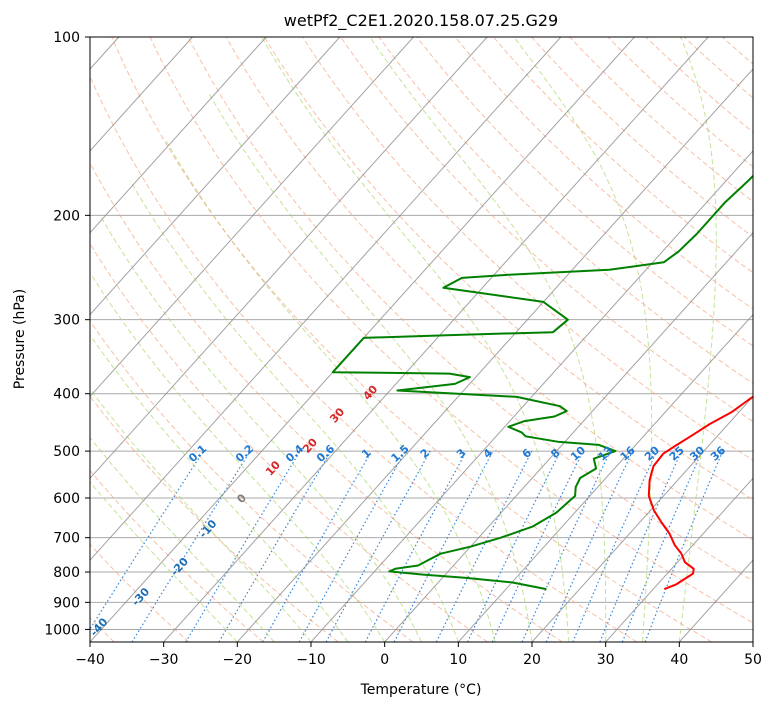  I want to click on y-tick-label: 700, so click(66, 539).